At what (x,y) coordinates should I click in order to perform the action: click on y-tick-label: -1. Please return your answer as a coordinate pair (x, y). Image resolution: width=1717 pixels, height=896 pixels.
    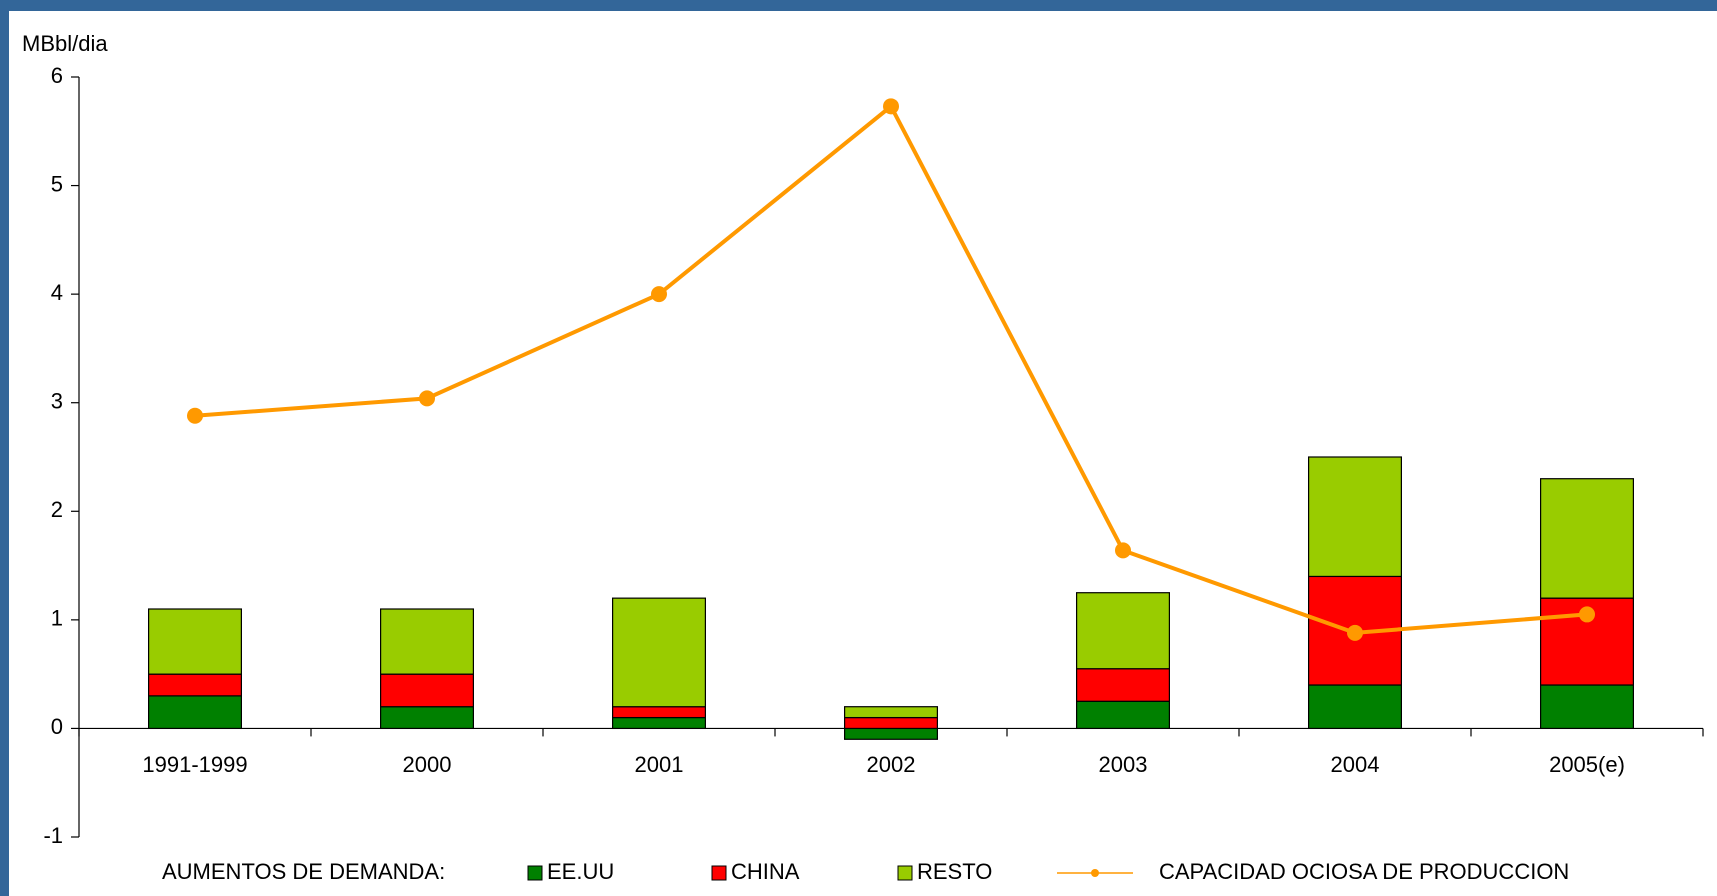
    Looking at the image, I should click on (53, 835).